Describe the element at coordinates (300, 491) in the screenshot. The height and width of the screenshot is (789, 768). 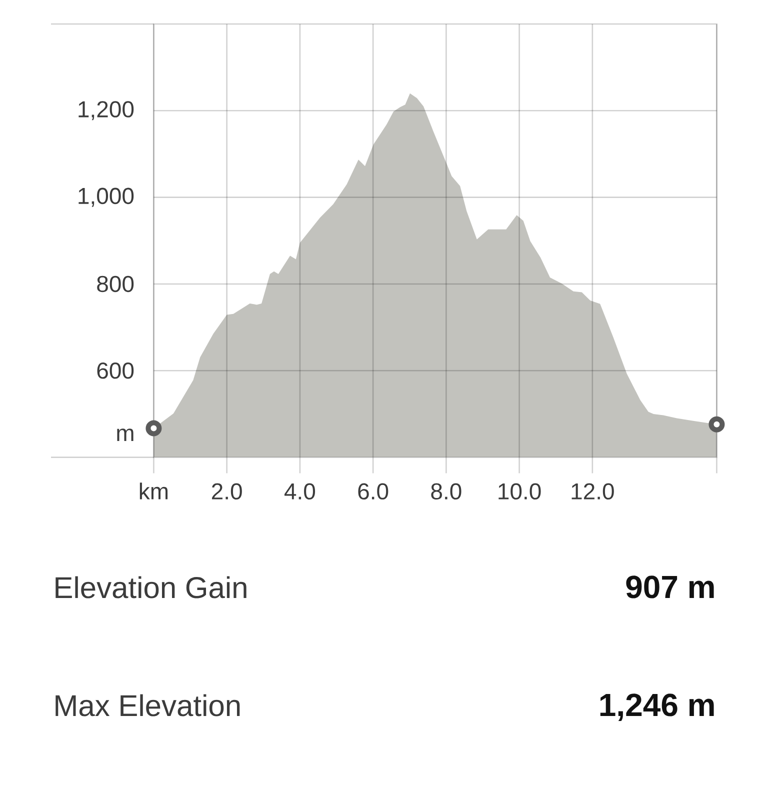
I see `x-tick-label: 4.0` at that location.